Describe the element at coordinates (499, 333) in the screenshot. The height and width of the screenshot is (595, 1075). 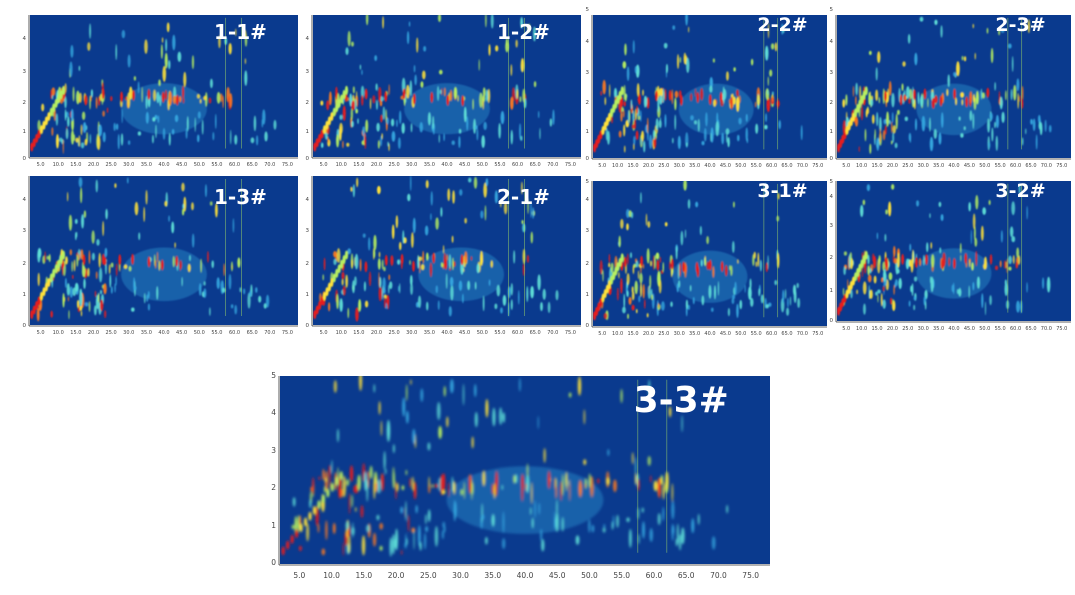
I see `x-tick-label: 55.0` at that location.